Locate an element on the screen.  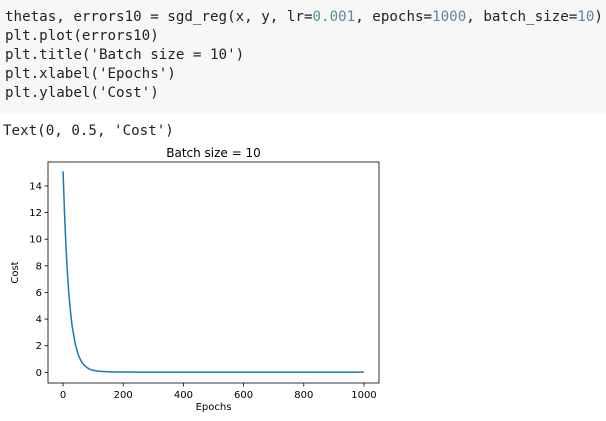
code-number-literal: 10 is located at coordinates (586, 17).